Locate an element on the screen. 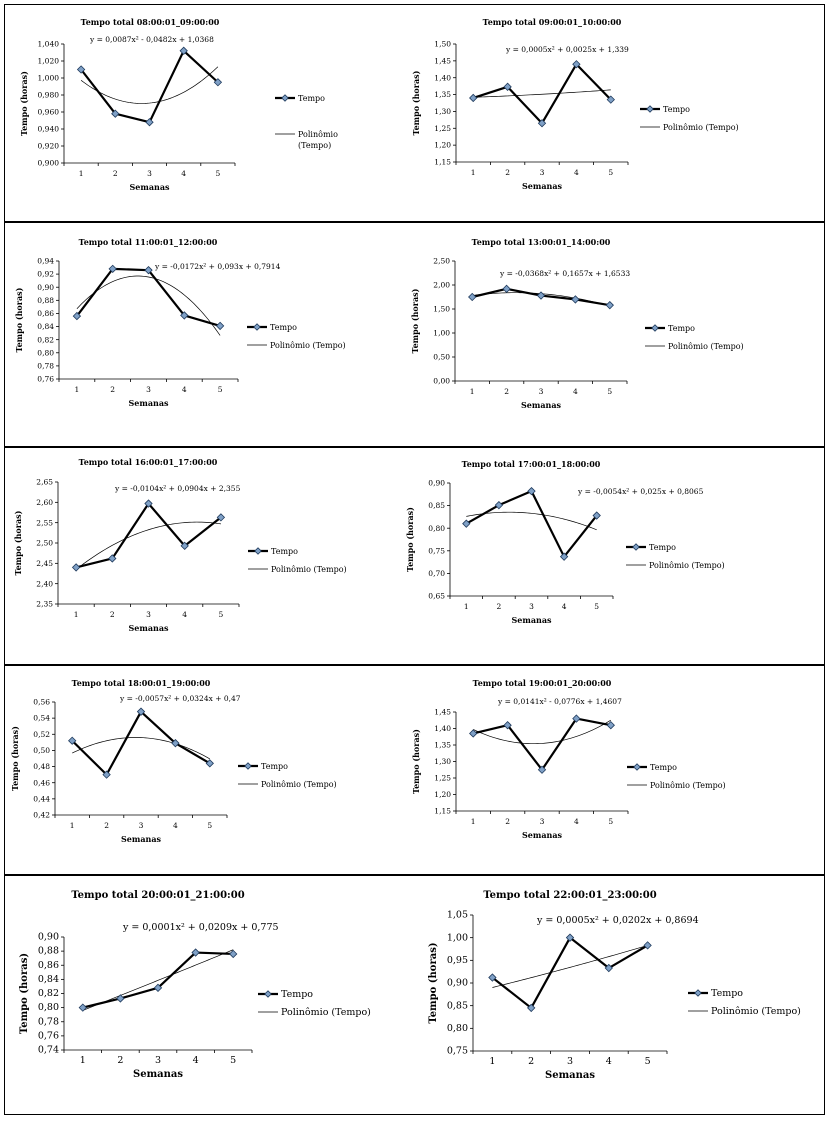 The height and width of the screenshot is (1121, 831). y-tick-label: 1,35 is located at coordinates (442, 94).